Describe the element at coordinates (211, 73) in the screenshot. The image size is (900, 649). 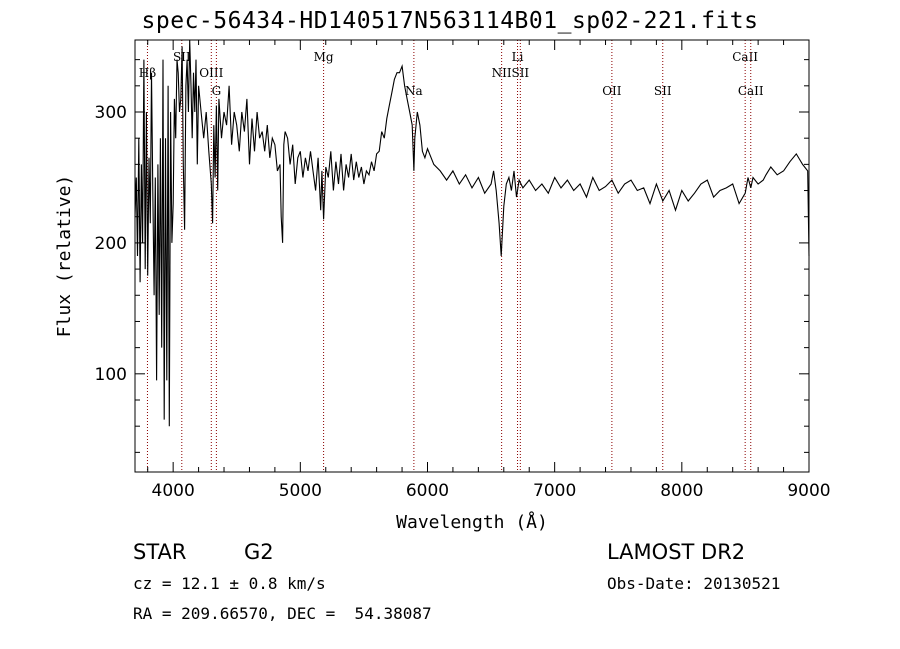
I see `line-marker-label: OIII` at that location.